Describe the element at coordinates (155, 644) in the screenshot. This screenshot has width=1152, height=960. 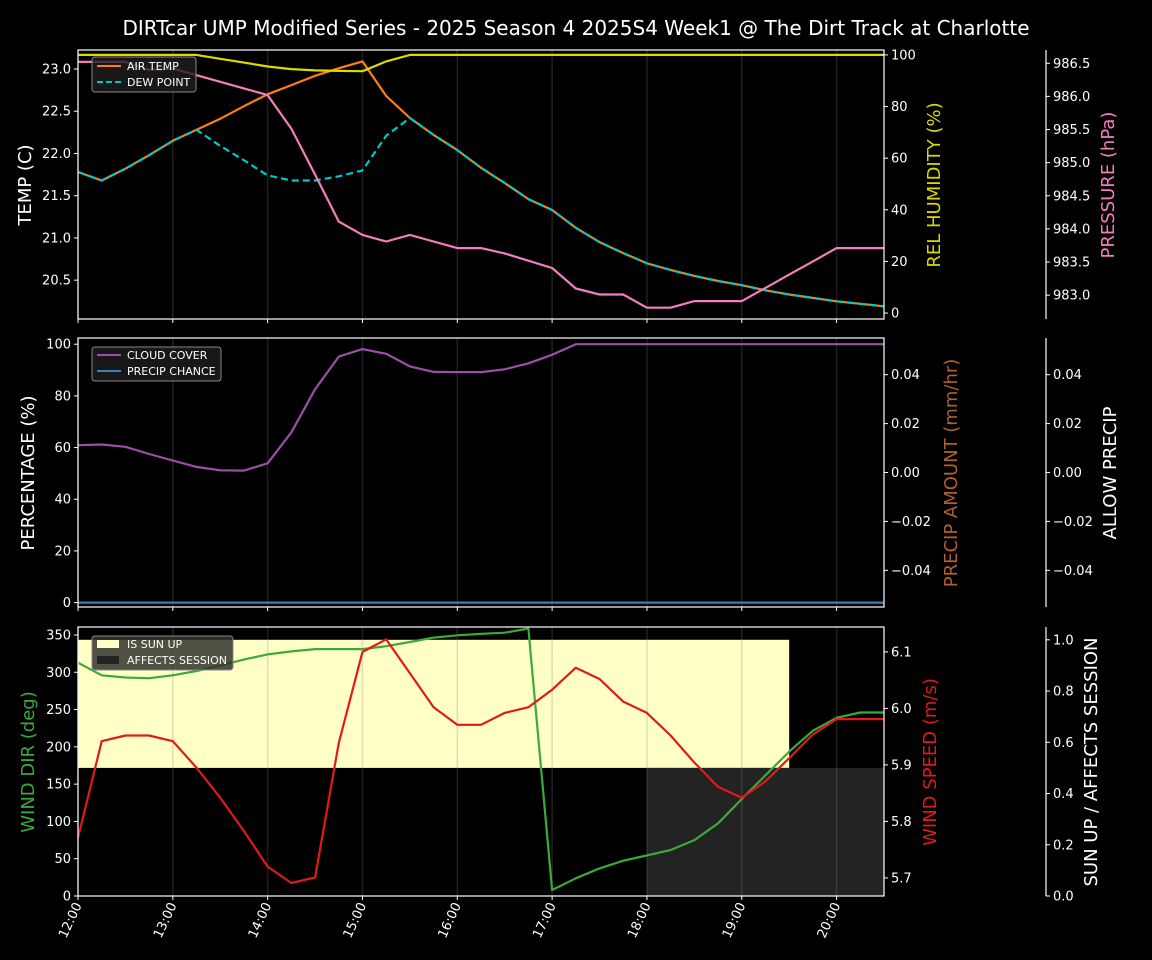
I see `legend-label-sun-up: IS SUN UP` at that location.